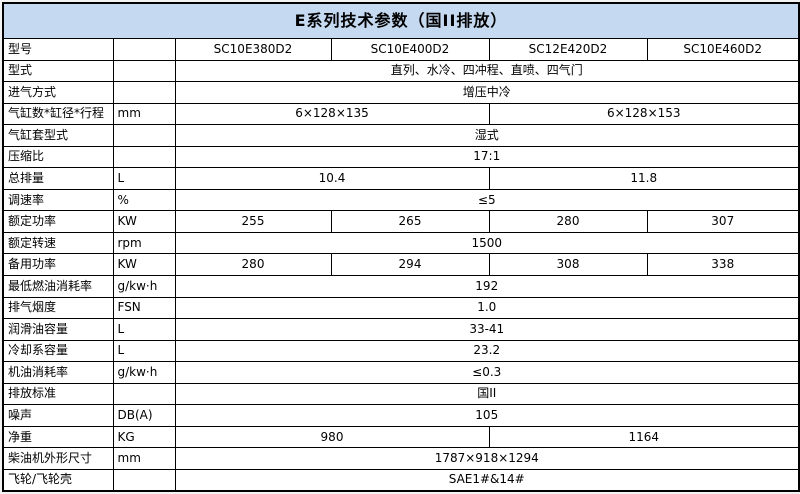  I want to click on param-cell: 冷却系容量, so click(58, 351).